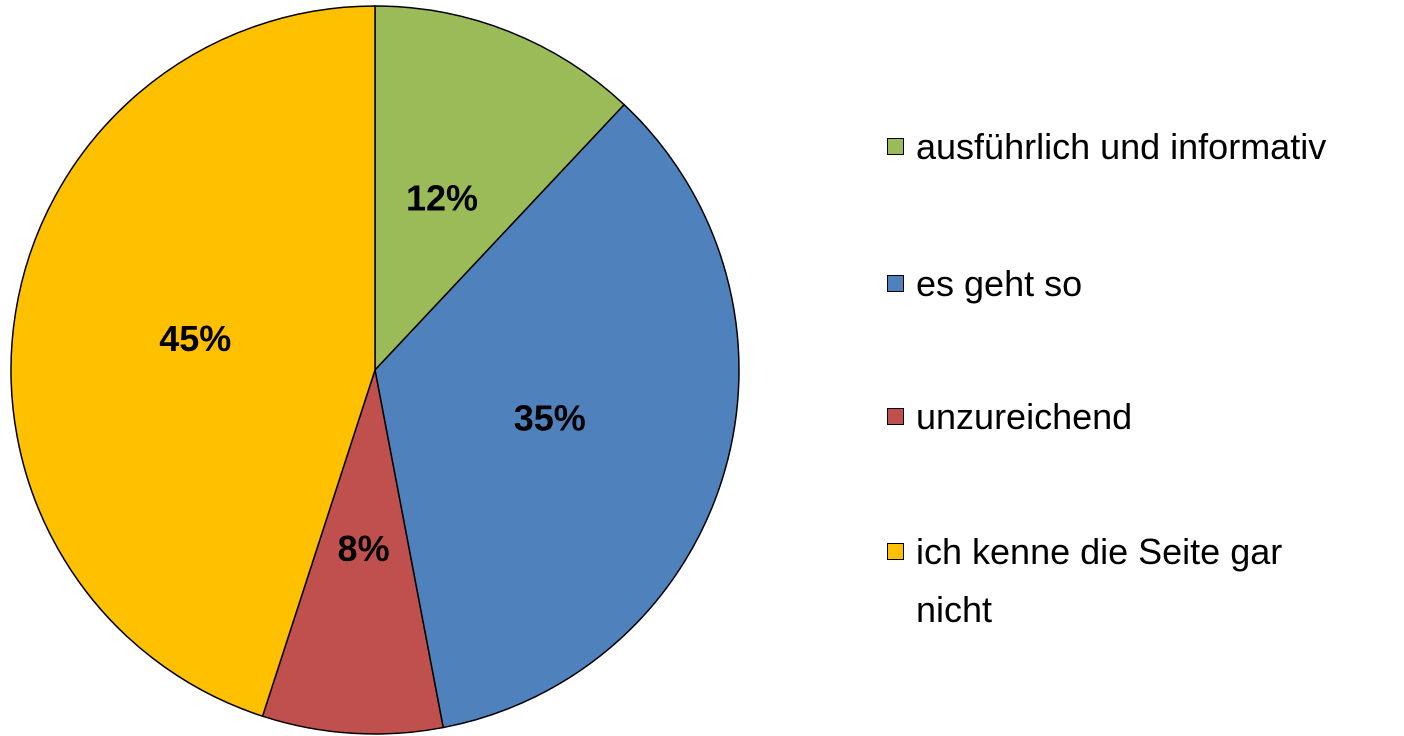 Image resolution: width=1404 pixels, height=736 pixels. Describe the element at coordinates (442, 197) in the screenshot. I see `data-label: 12%` at that location.